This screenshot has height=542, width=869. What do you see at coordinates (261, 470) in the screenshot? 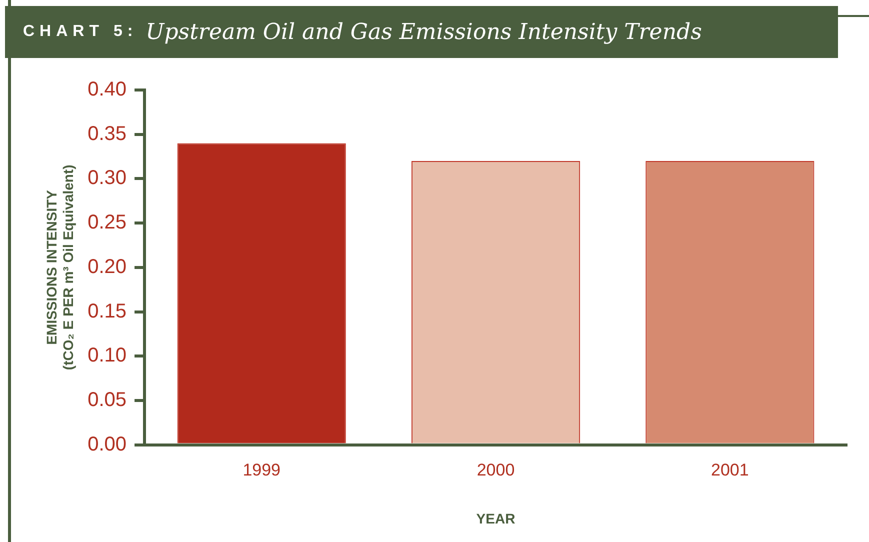
I see `x-tick-label: 1999` at bounding box center [261, 470].